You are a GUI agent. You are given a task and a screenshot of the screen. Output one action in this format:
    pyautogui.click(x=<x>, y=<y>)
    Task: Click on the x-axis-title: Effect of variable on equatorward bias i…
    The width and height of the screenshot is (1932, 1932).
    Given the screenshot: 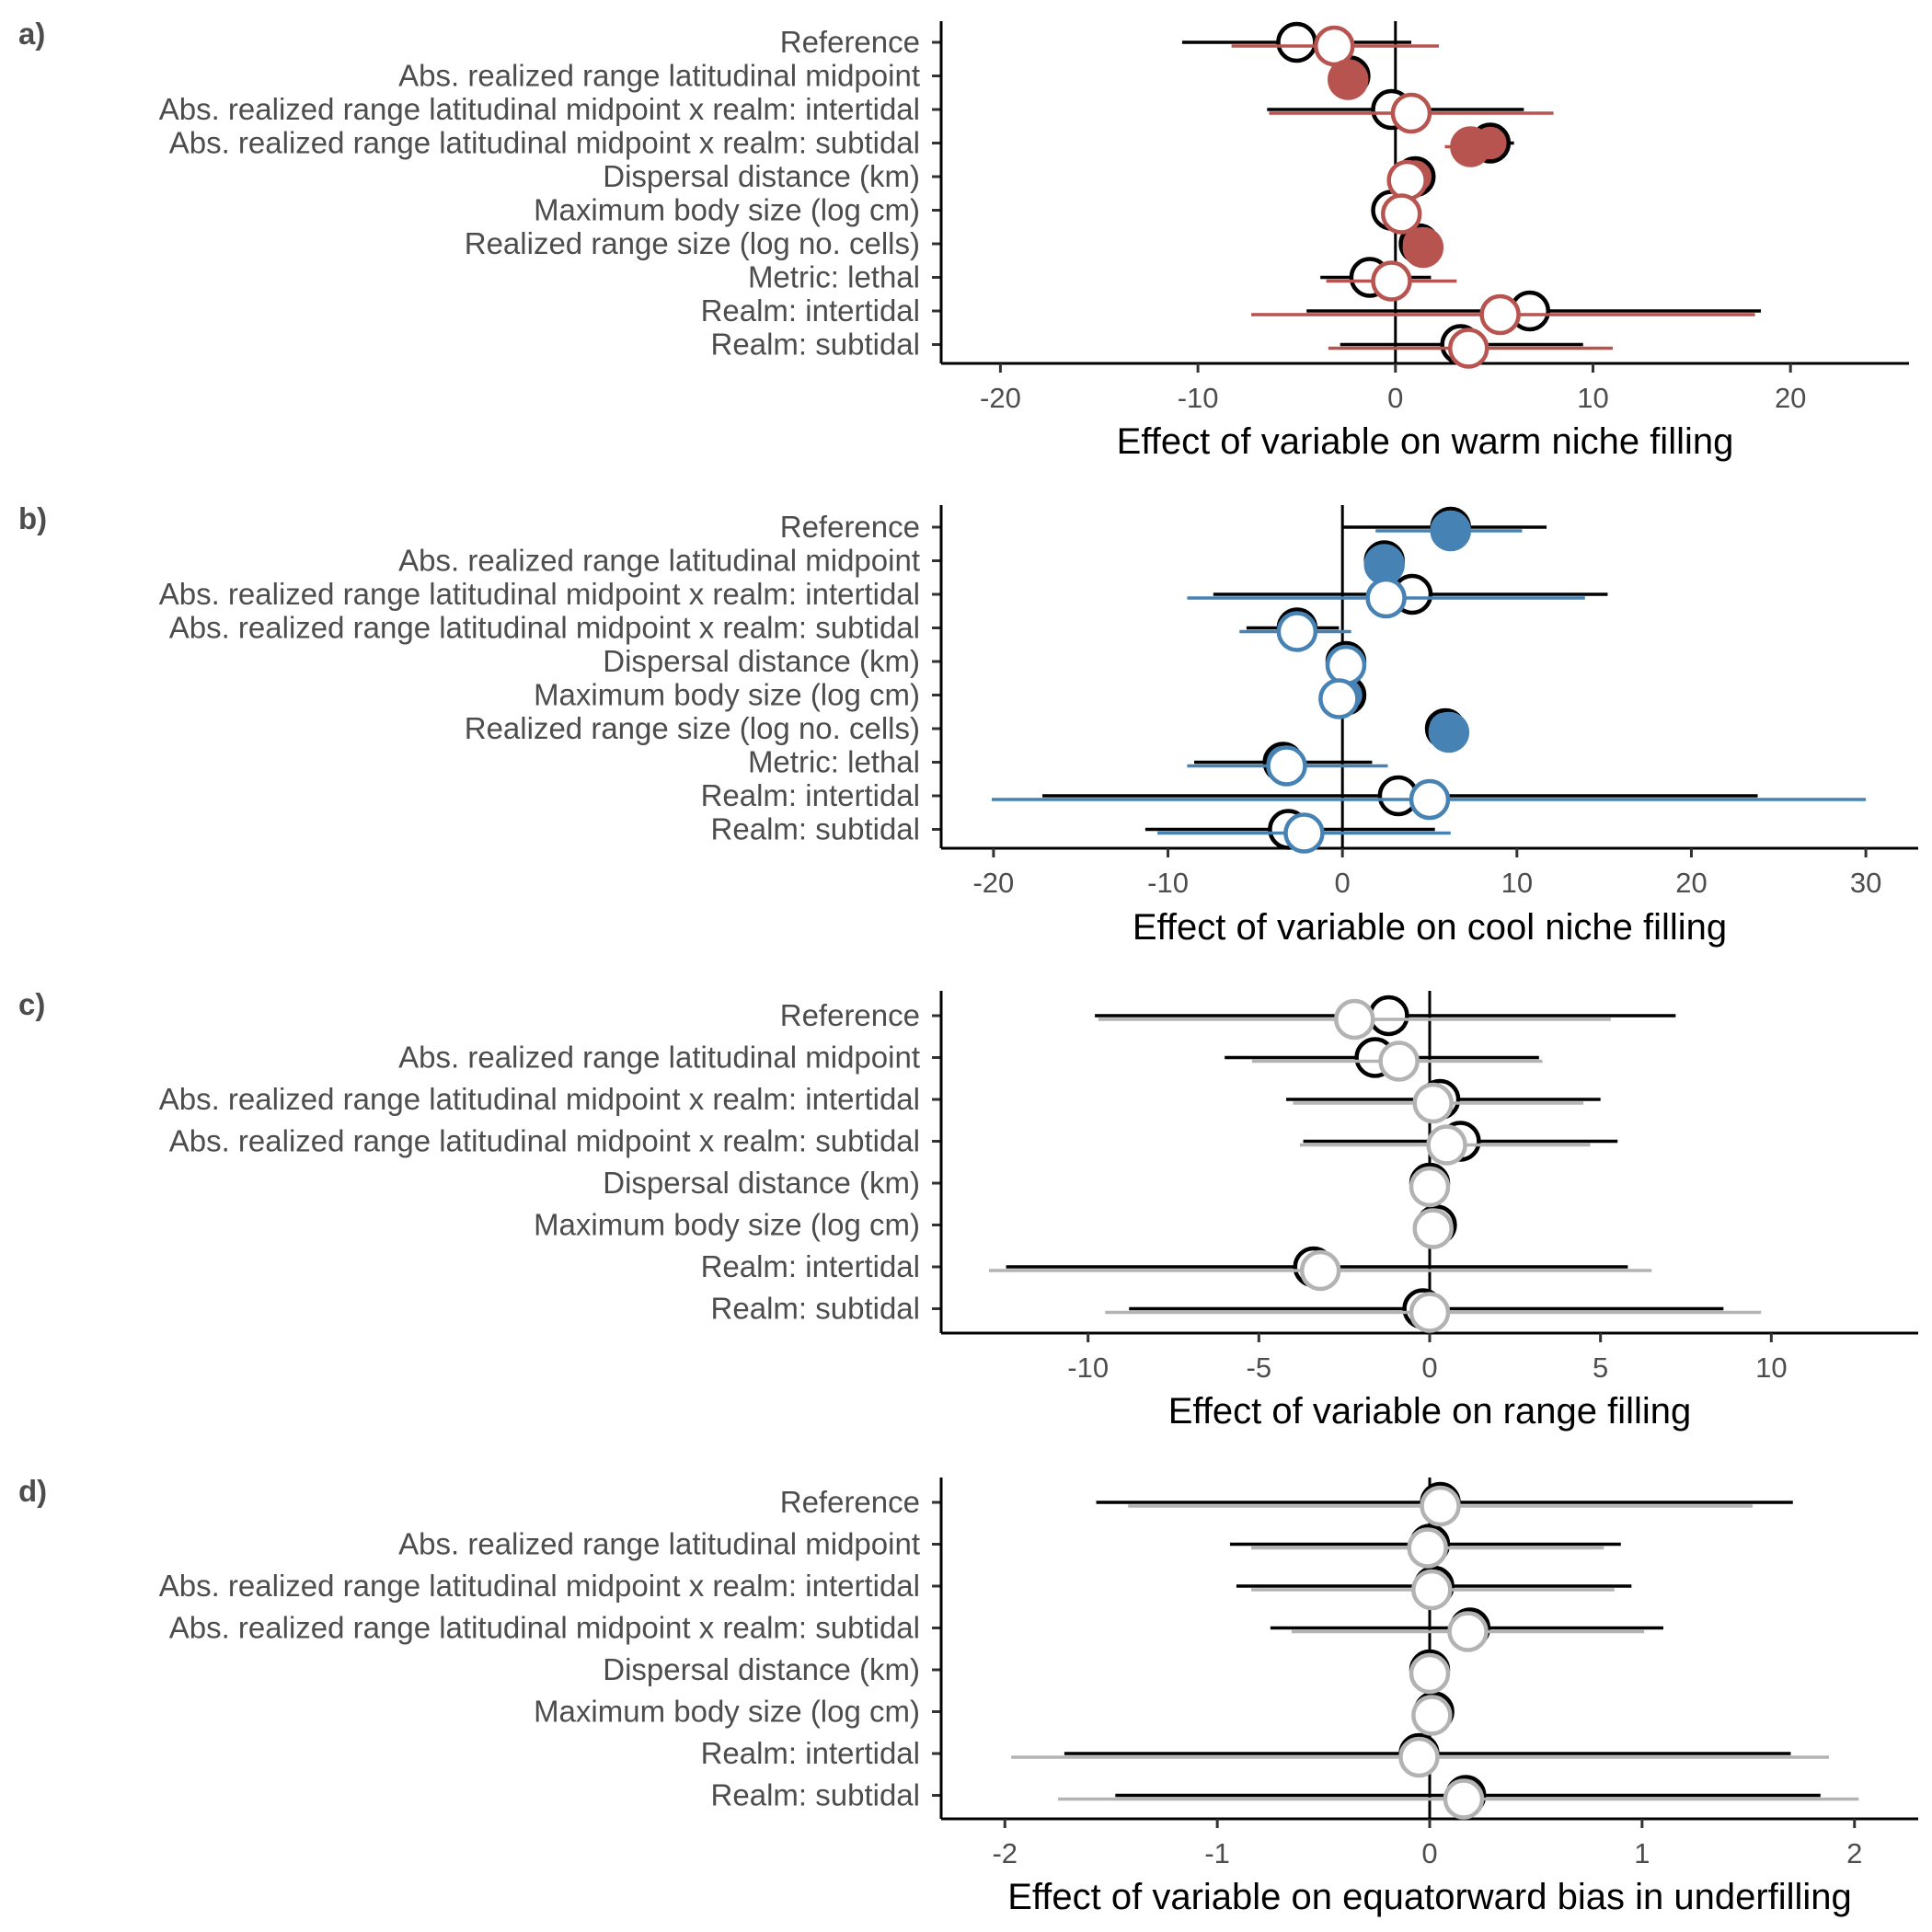 What is the action you would take?
    pyautogui.click(x=1429, y=1897)
    